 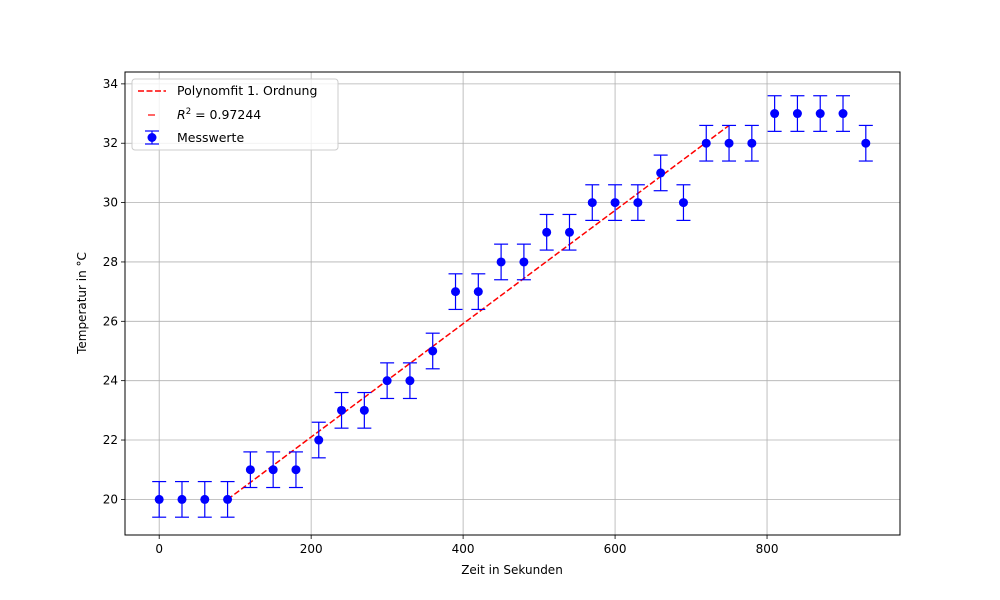 What do you see at coordinates (110, 262) in the screenshot?
I see `y-tick-label: 28` at bounding box center [110, 262].